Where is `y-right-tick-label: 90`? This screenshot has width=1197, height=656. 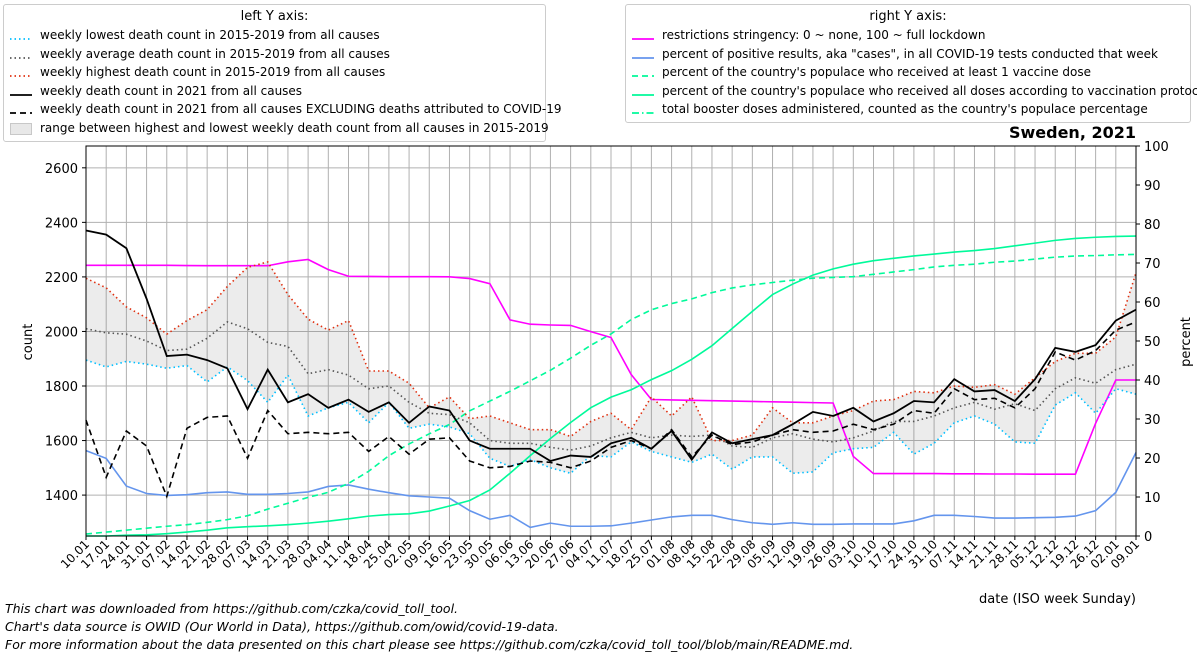 y-right-tick-label: 90 is located at coordinates (1152, 186).